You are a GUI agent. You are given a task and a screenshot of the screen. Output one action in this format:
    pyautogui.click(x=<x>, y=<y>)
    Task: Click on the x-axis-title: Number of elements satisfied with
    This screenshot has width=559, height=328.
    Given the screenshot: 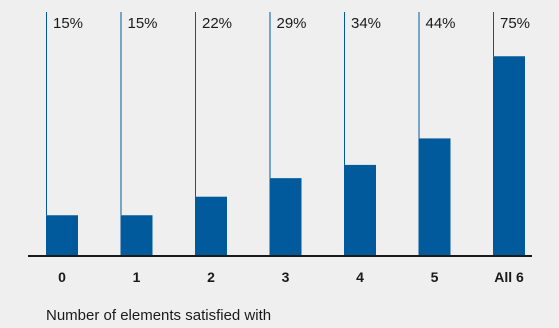 What is the action you would take?
    pyautogui.click(x=159, y=315)
    